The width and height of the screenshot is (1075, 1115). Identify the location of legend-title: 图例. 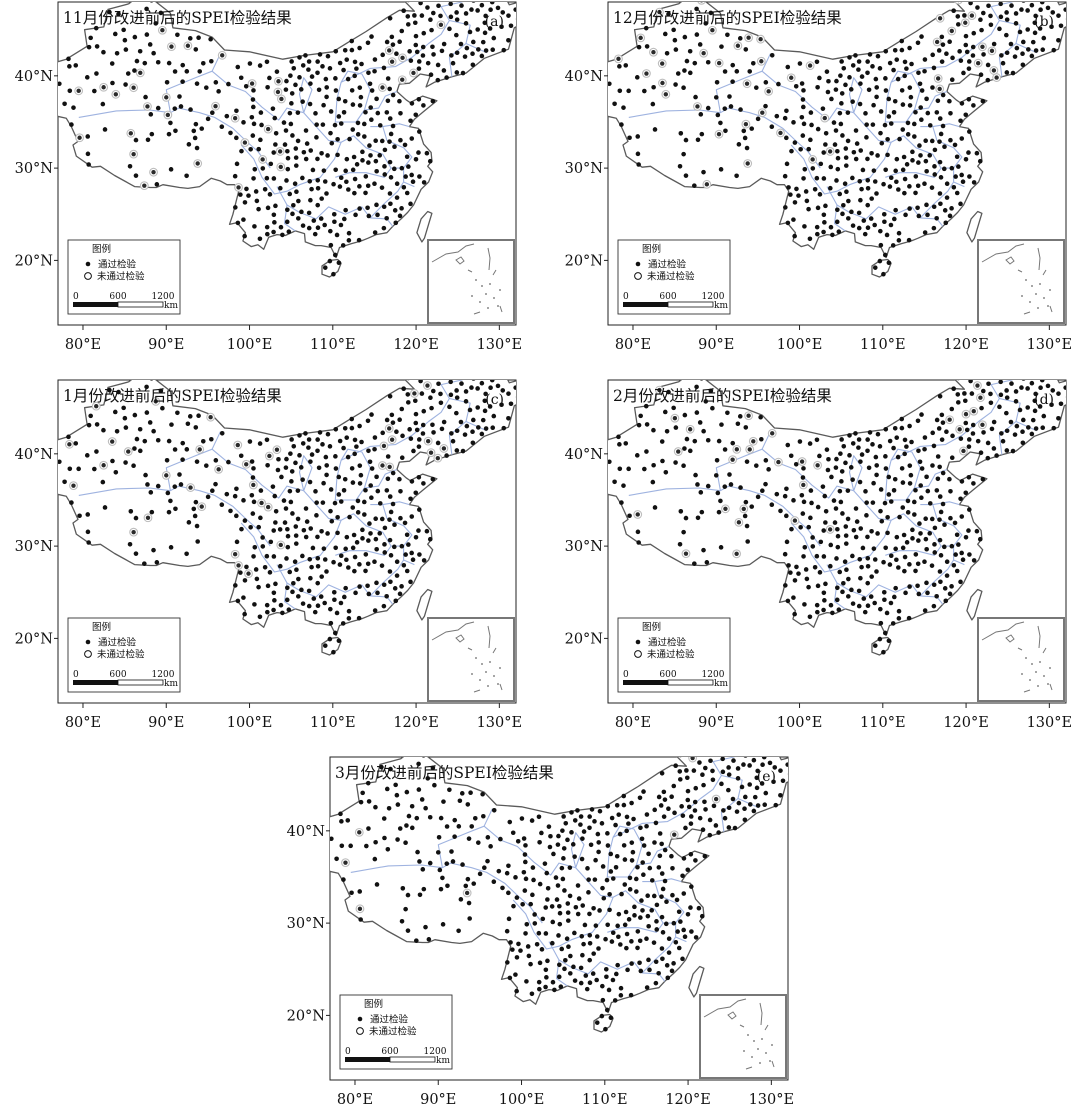
(651, 627).